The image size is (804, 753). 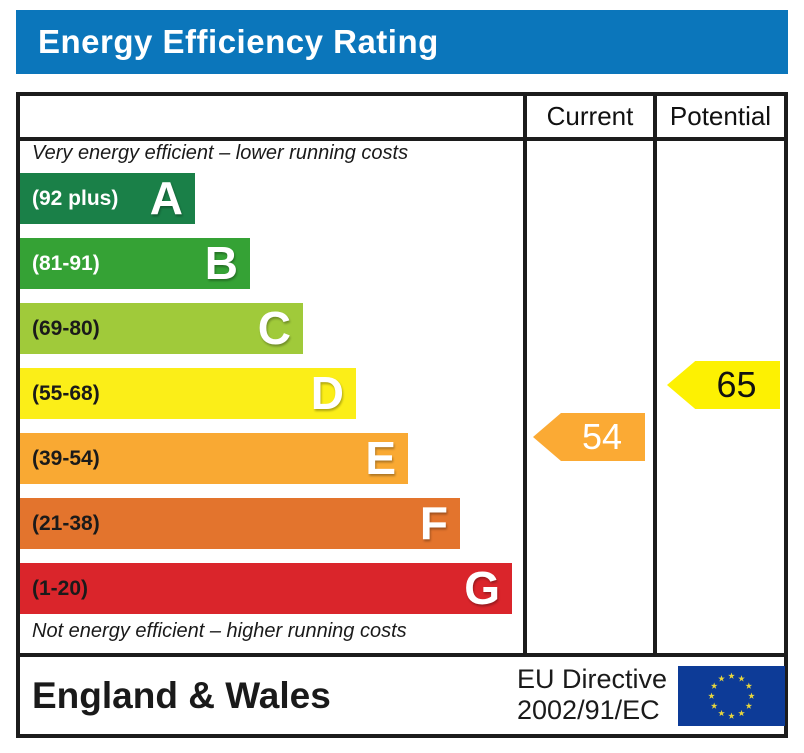 What do you see at coordinates (402, 139) in the screenshot?
I see `header-row-separator` at bounding box center [402, 139].